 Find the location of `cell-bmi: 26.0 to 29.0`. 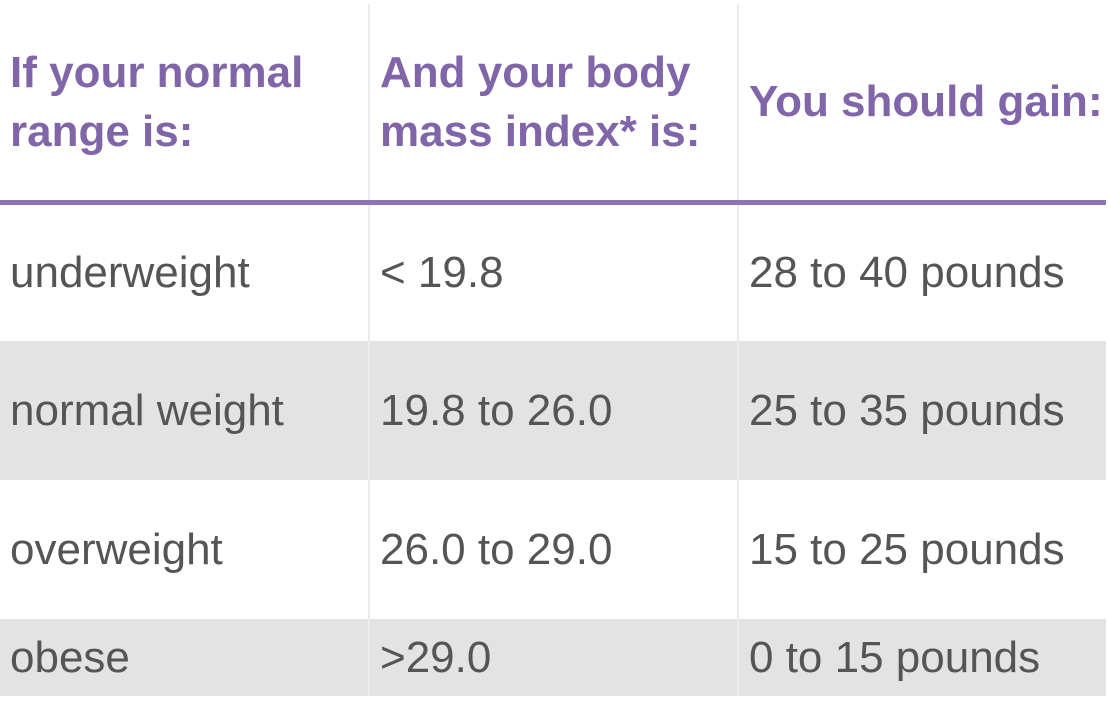

cell-bmi: 26.0 to 29.0 is located at coordinates (553, 549).